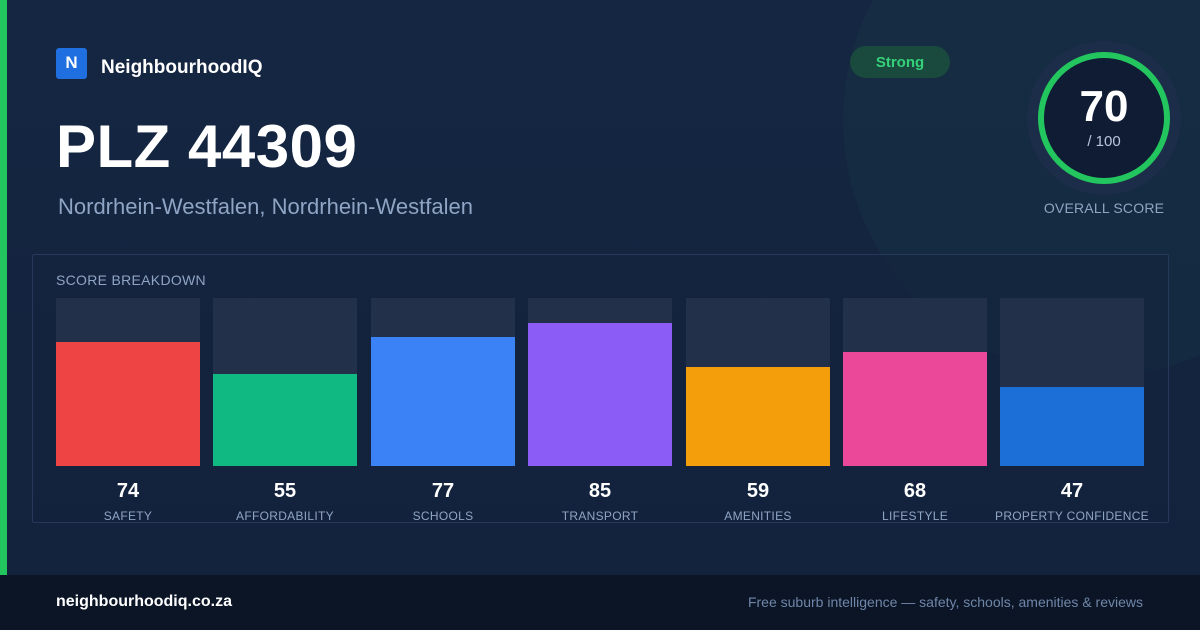  What do you see at coordinates (285, 420) in the screenshot?
I see `bar-affordability` at bounding box center [285, 420].